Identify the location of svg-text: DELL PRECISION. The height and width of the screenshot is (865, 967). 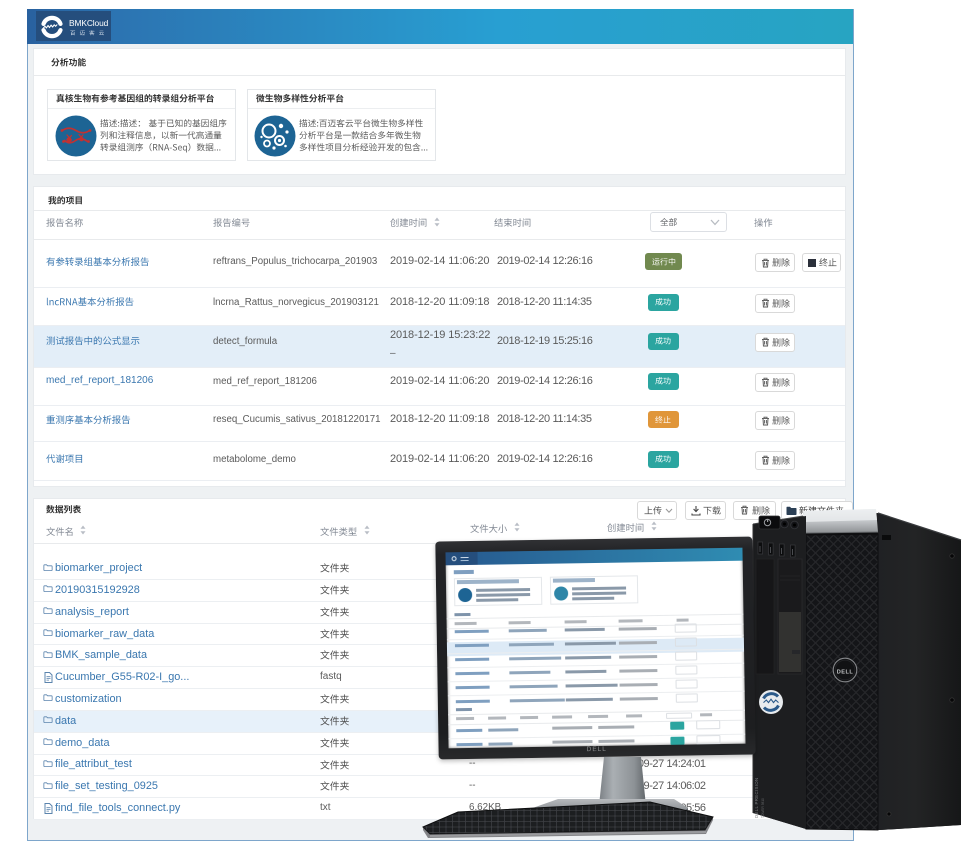
(756, 798).